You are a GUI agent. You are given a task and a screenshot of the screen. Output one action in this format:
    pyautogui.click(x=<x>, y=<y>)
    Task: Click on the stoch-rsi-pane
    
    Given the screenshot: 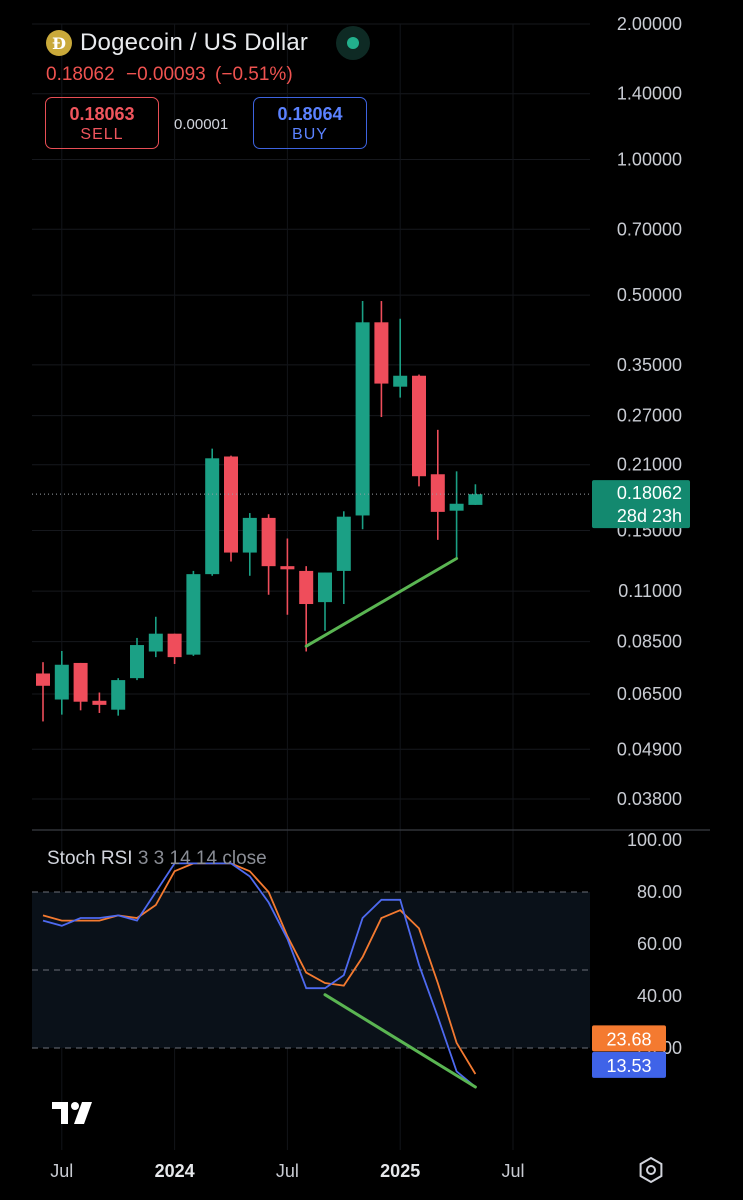 What is the action you would take?
    pyautogui.click(x=311, y=975)
    